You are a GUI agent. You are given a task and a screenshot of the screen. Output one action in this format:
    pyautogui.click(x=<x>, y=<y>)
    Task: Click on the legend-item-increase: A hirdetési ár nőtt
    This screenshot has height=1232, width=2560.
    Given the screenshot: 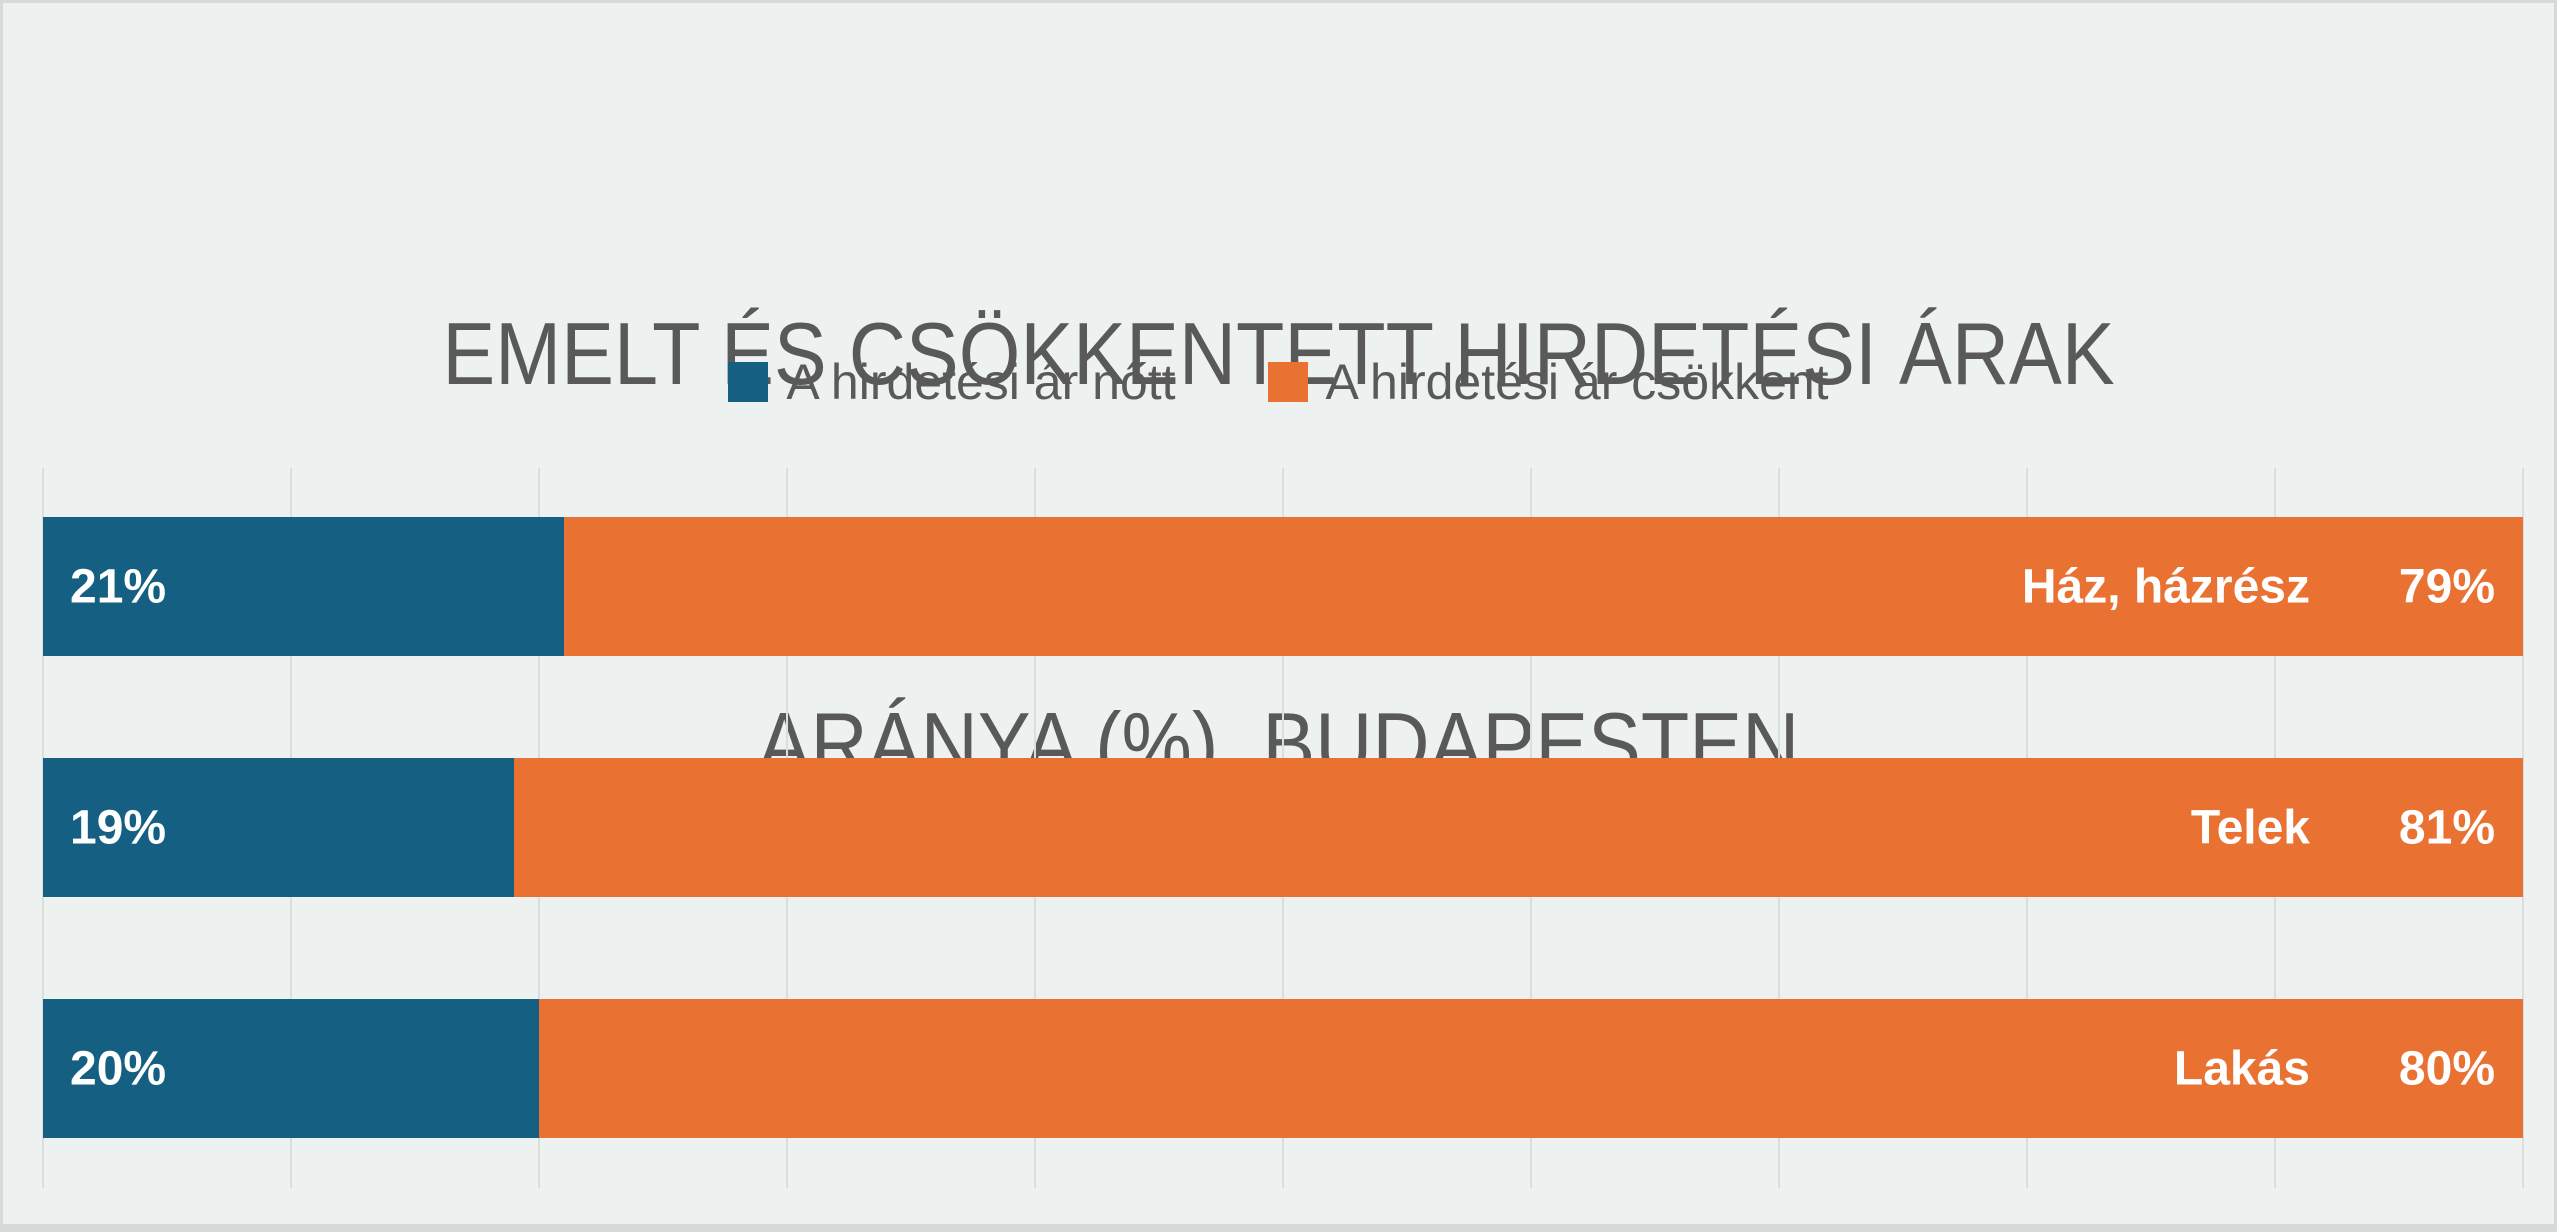 What is the action you would take?
    pyautogui.click(x=952, y=382)
    